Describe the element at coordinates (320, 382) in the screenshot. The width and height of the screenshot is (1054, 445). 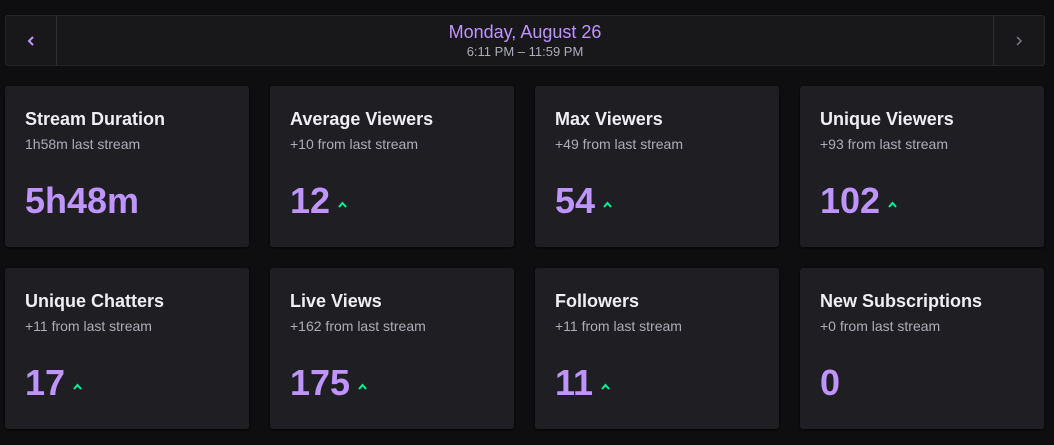
I see `card-value: 175` at that location.